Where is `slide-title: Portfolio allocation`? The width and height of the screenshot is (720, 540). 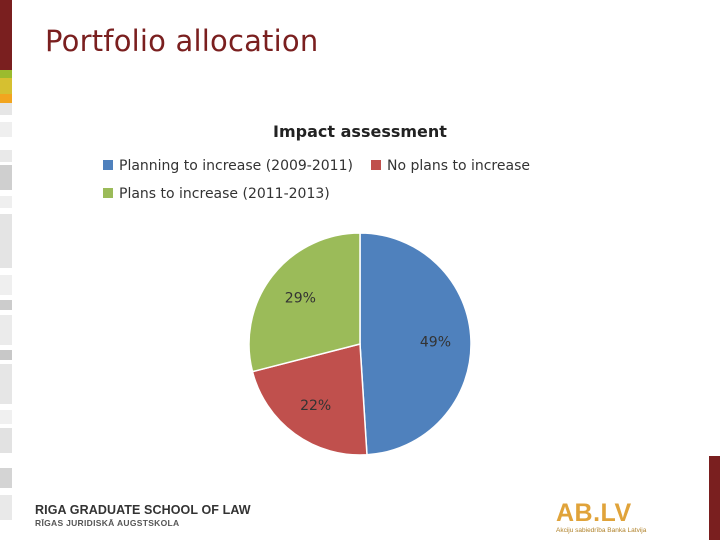
slide-title: Portfolio allocation is located at coordinates (182, 41).